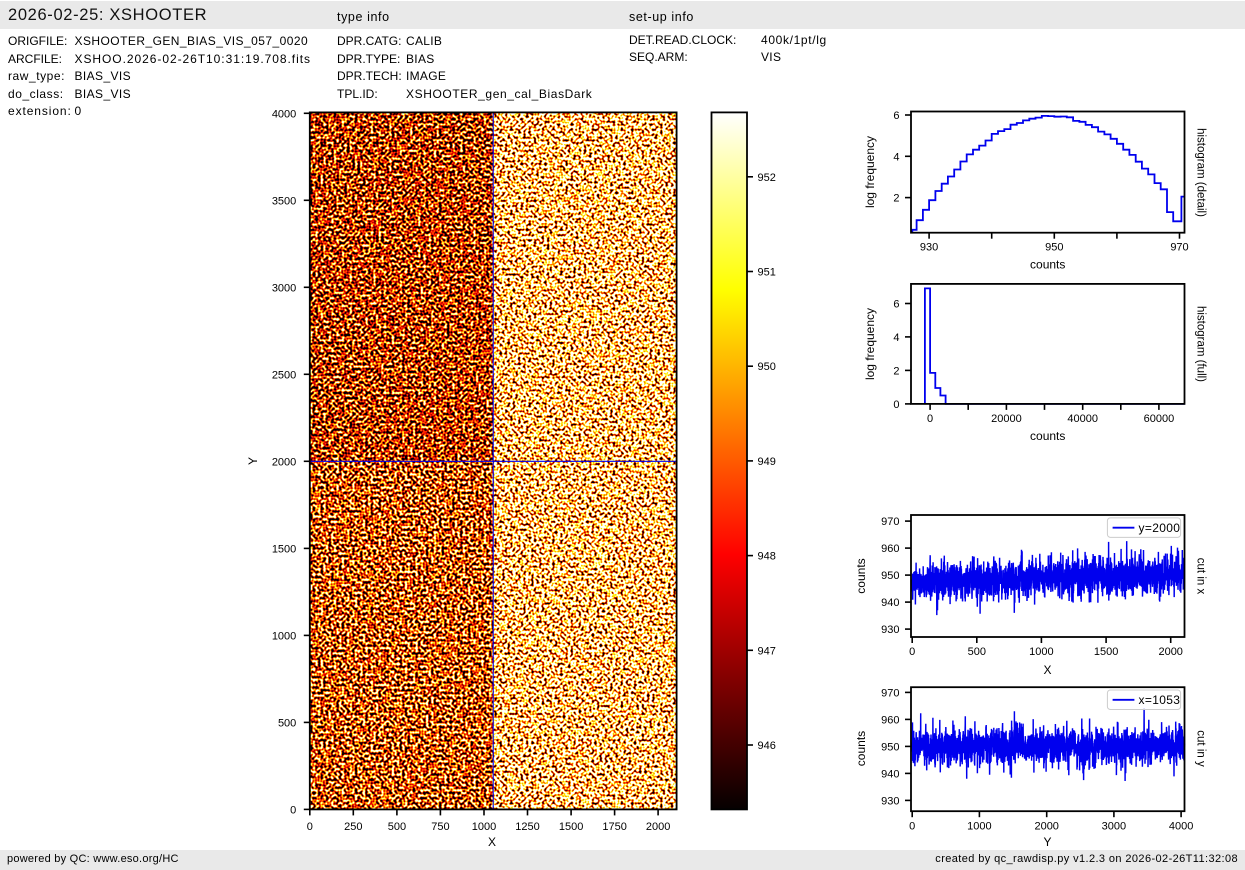  I want to click on svg-text: x=1053, so click(1160, 700).